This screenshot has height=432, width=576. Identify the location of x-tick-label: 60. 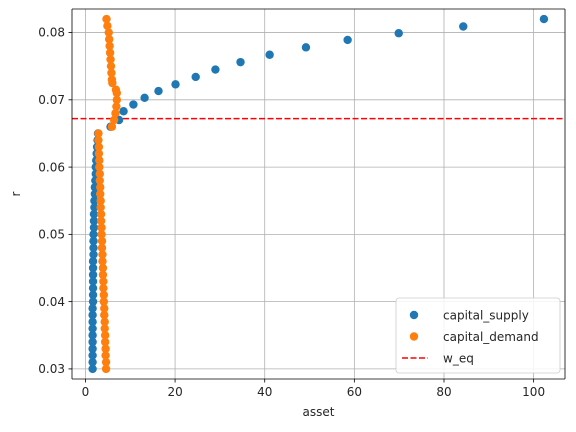
(354, 392).